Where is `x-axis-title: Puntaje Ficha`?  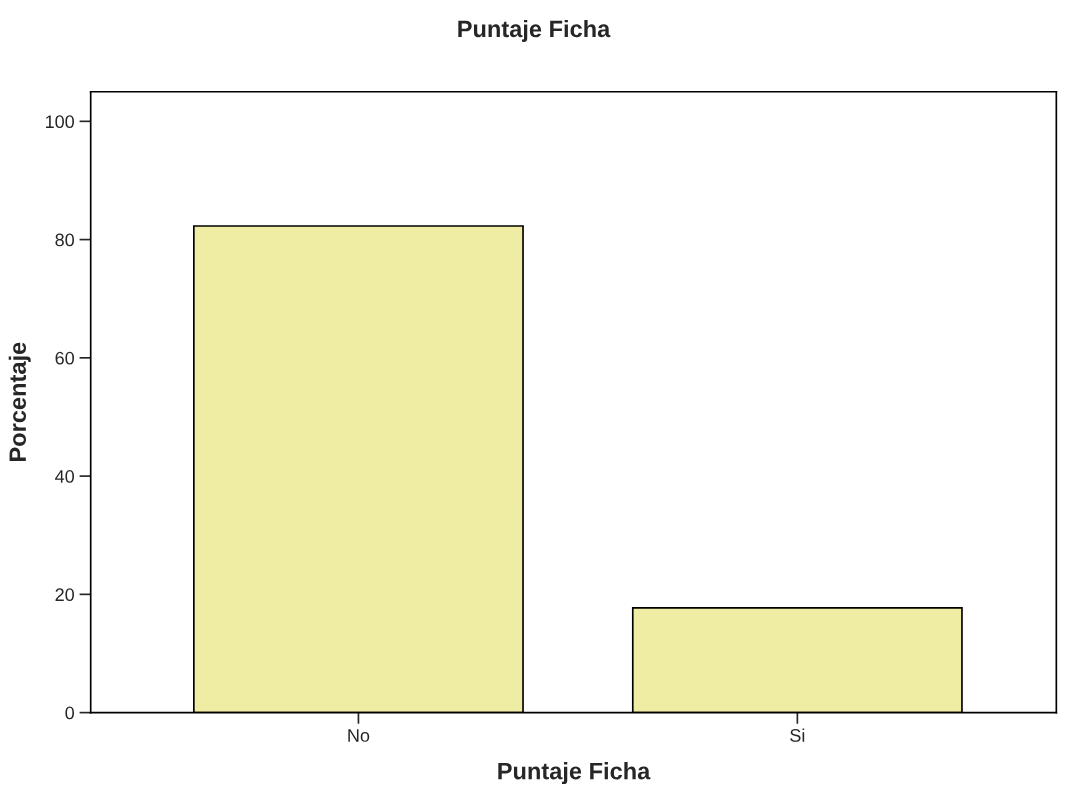
x-axis-title: Puntaje Ficha is located at coordinates (574, 773).